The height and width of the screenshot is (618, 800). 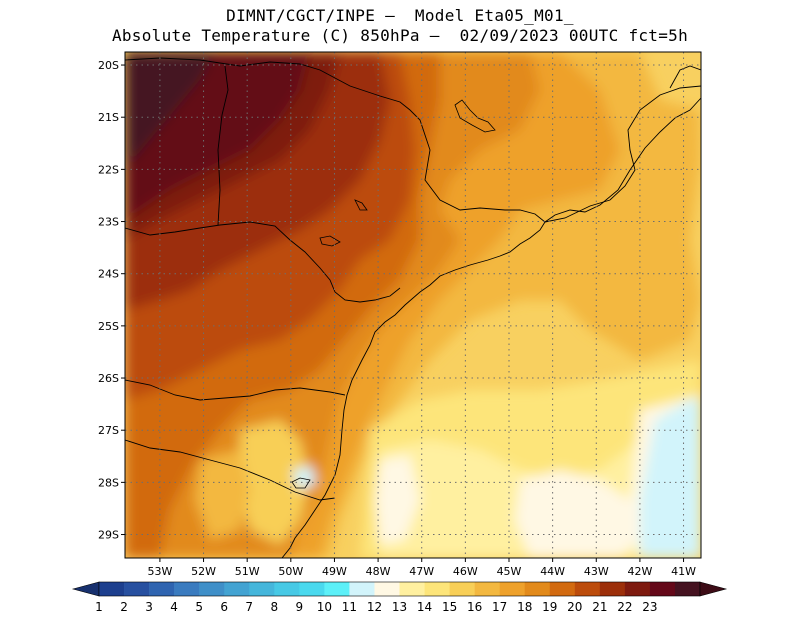 I want to click on colorbar-label: 11, so click(x=349, y=607).